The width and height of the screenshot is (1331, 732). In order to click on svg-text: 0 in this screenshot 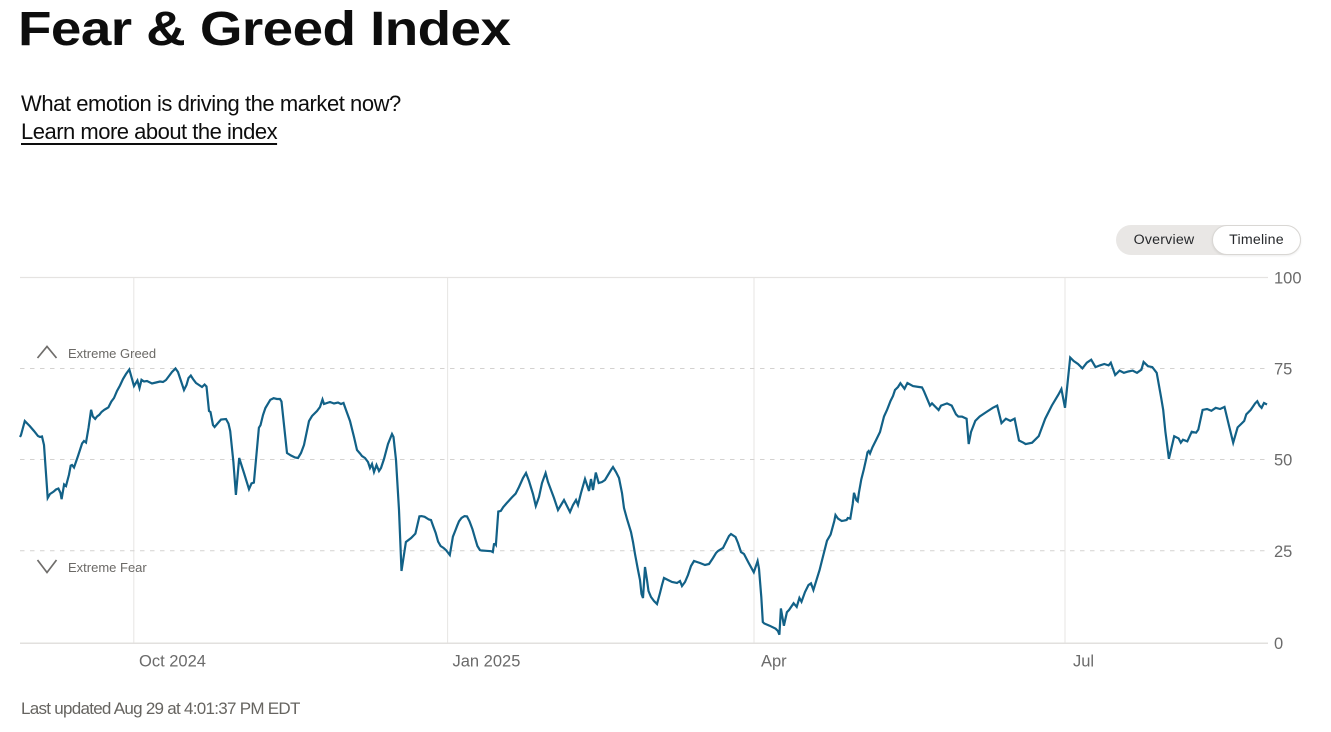, I will do `click(1278, 644)`.